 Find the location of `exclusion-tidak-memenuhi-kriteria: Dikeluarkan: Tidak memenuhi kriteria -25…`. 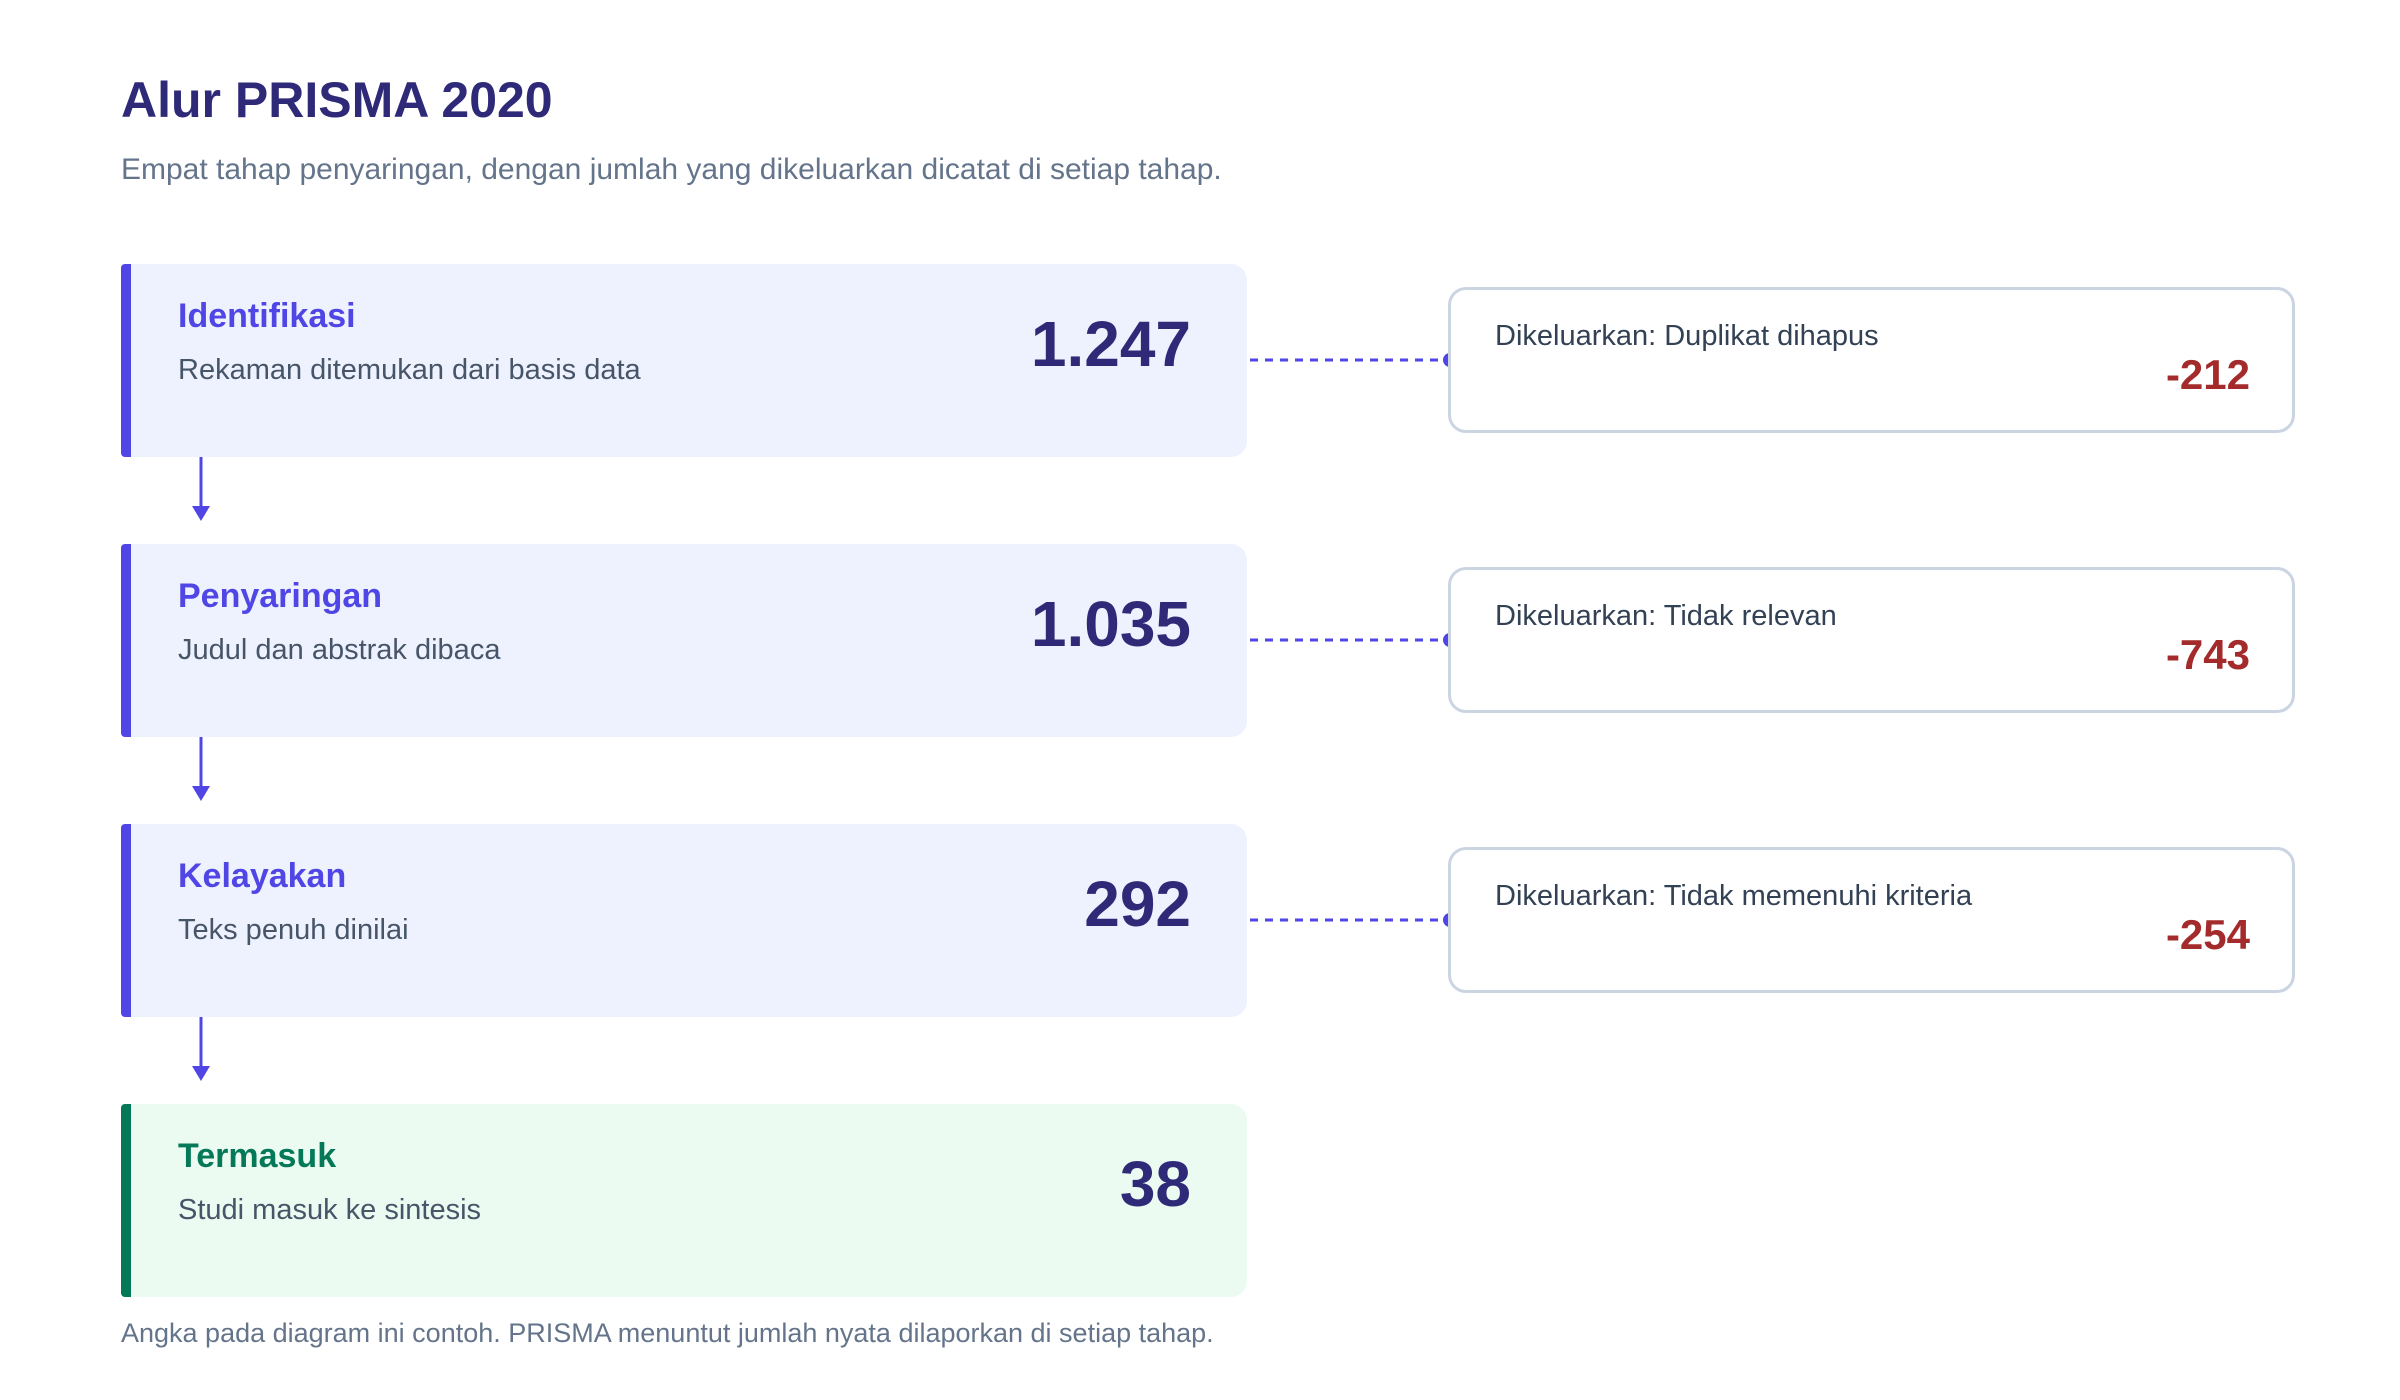

exclusion-tidak-memenuhi-kriteria: Dikeluarkan: Tidak memenuhi kriteria -25… is located at coordinates (1871, 920).